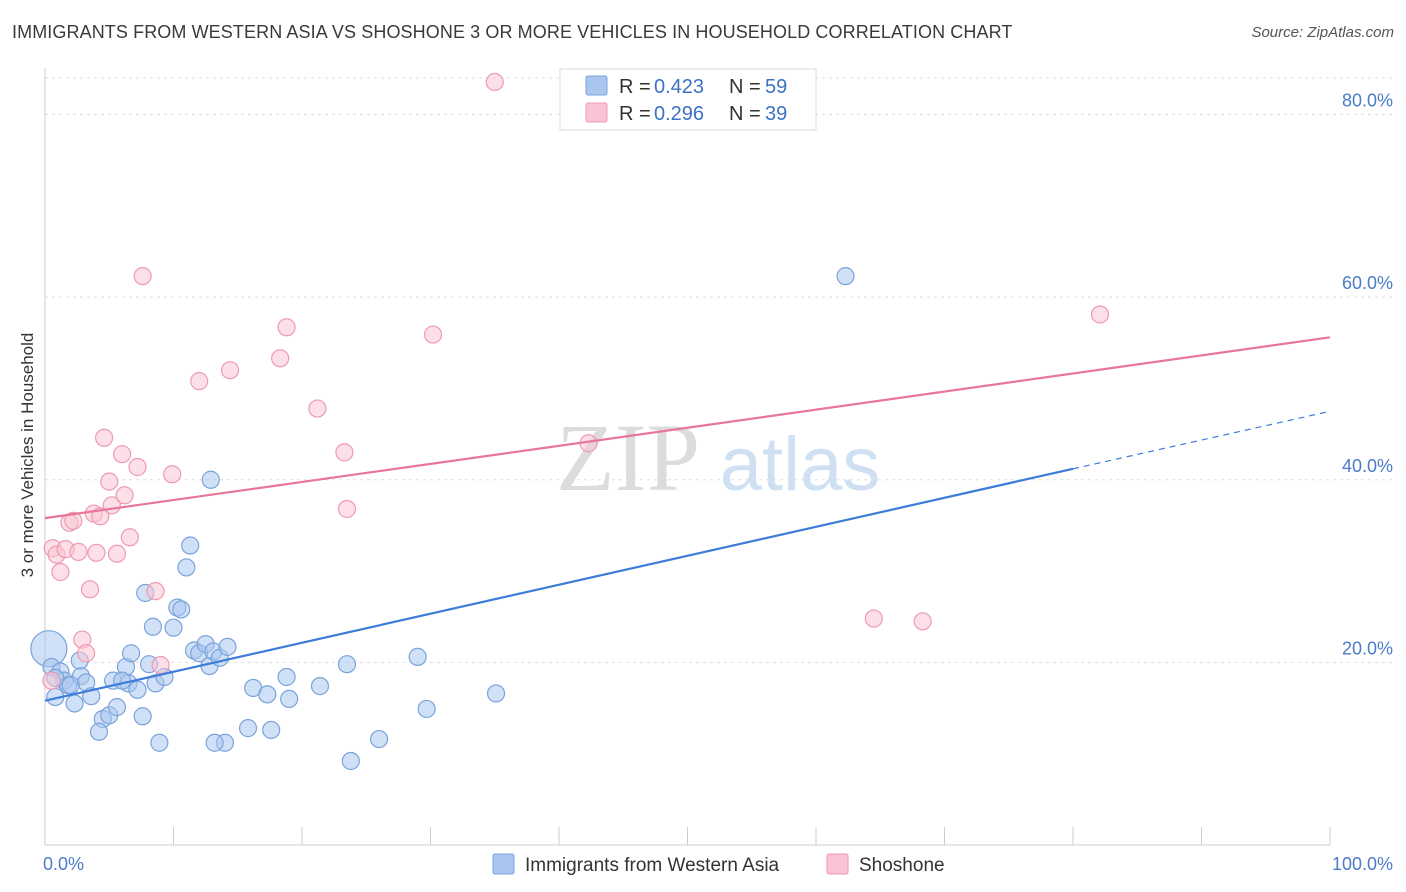  I want to click on bottom-legend-swatch-shoshone, so click(837, 864).